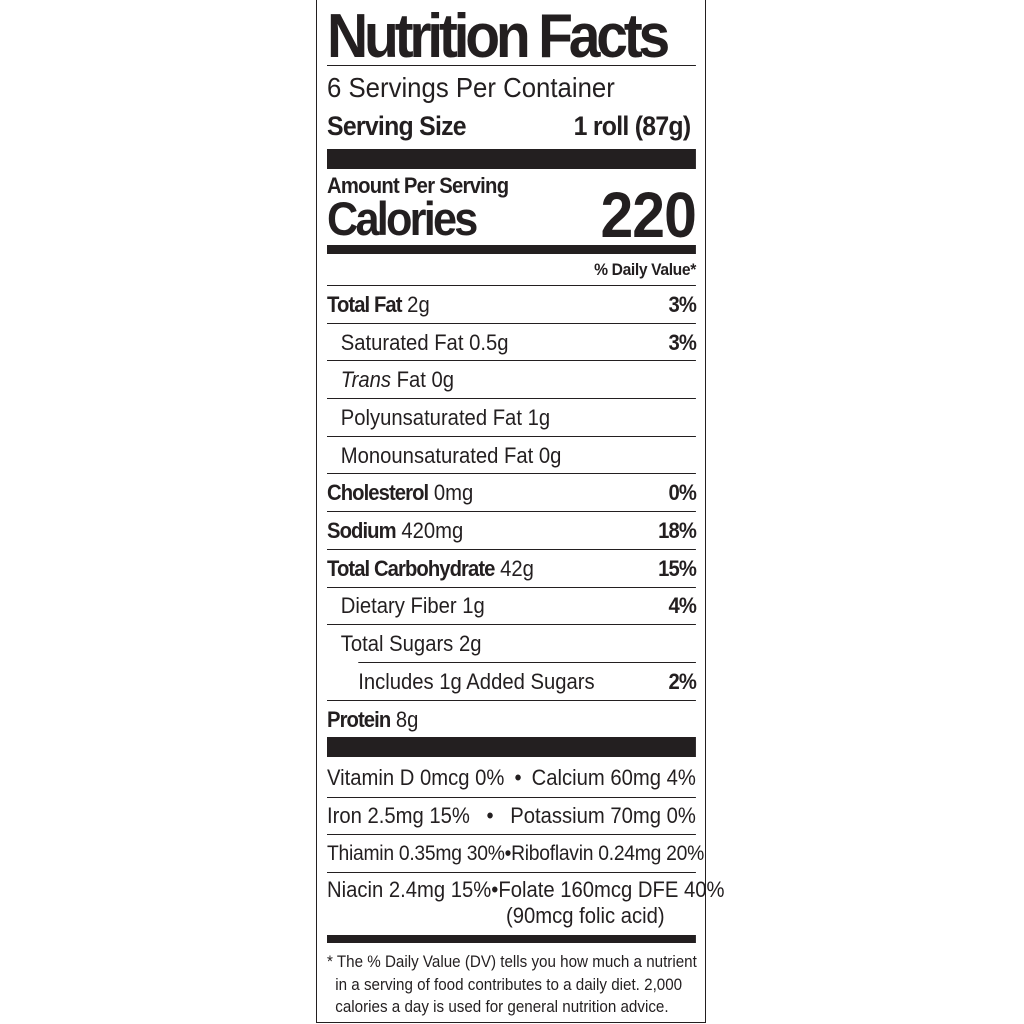  I want to click on nutrient-row-polyunsaturated-fat: Polyunsaturated Fat 1g, so click(511, 418).